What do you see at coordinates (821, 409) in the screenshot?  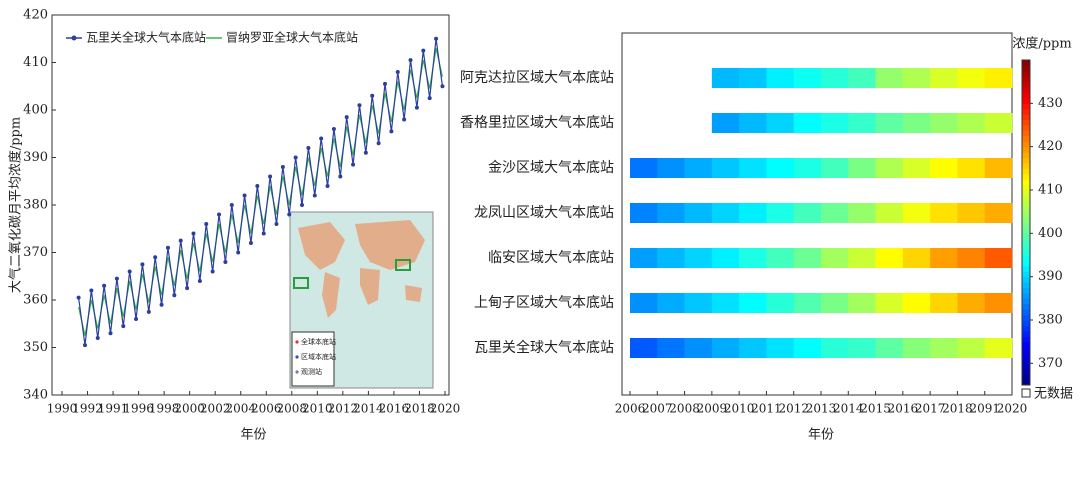 I see `x-tick-label: 2013` at bounding box center [821, 409].